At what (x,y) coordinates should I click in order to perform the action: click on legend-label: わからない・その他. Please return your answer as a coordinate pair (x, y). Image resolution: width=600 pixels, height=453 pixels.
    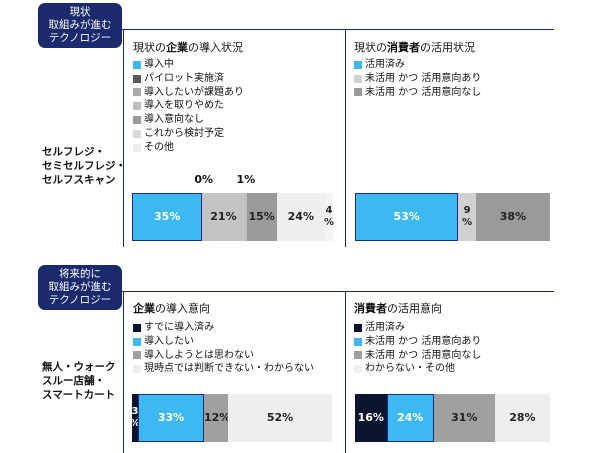
    Looking at the image, I should click on (410, 369).